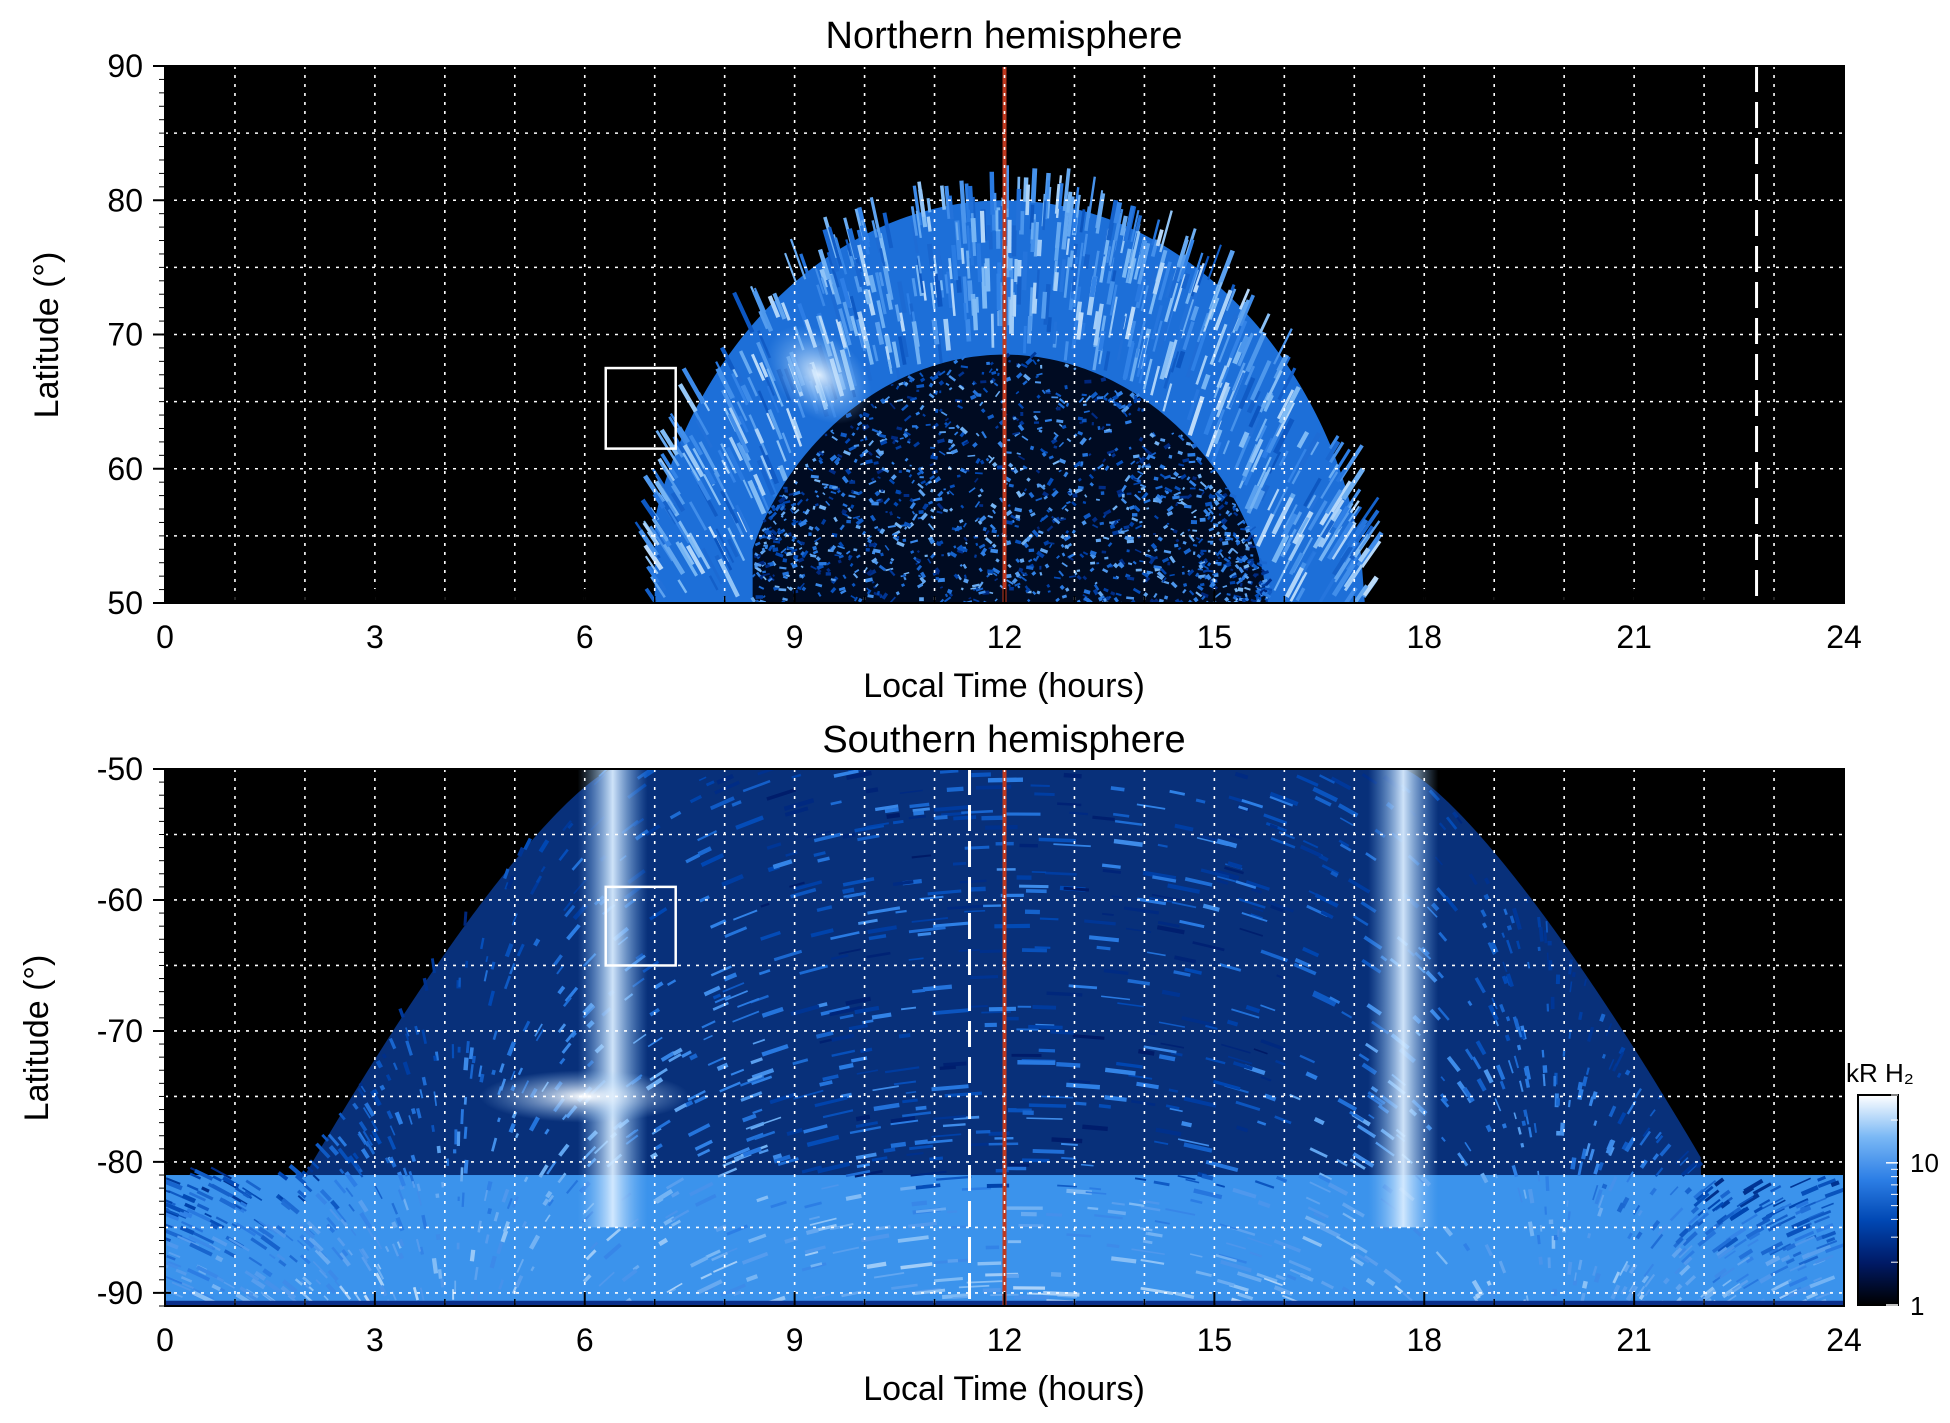 The width and height of the screenshot is (1950, 1423). What do you see at coordinates (1215, 637) in the screenshot?
I see `north-xtick-label: 15` at bounding box center [1215, 637].